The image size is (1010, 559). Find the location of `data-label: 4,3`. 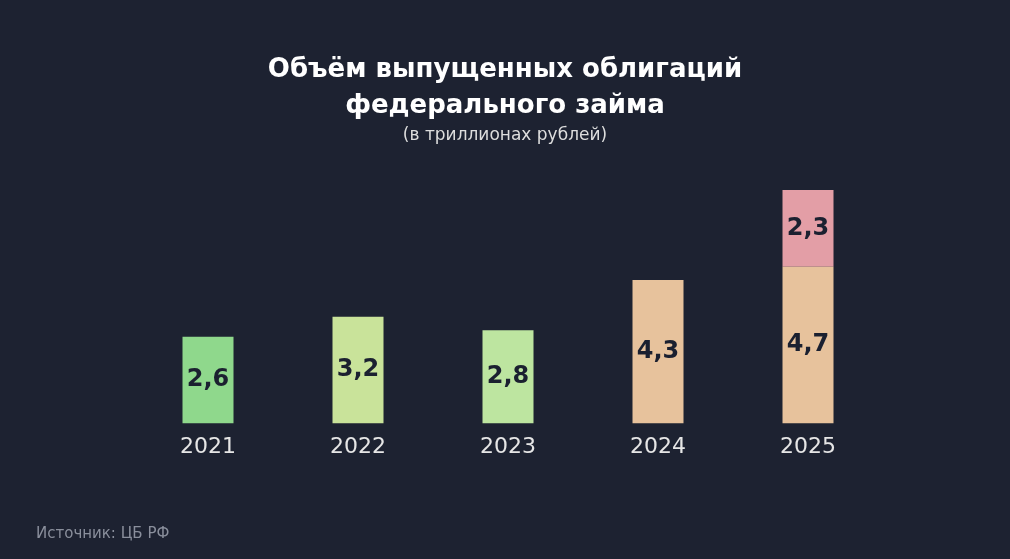

data-label: 4,3 is located at coordinates (658, 350).